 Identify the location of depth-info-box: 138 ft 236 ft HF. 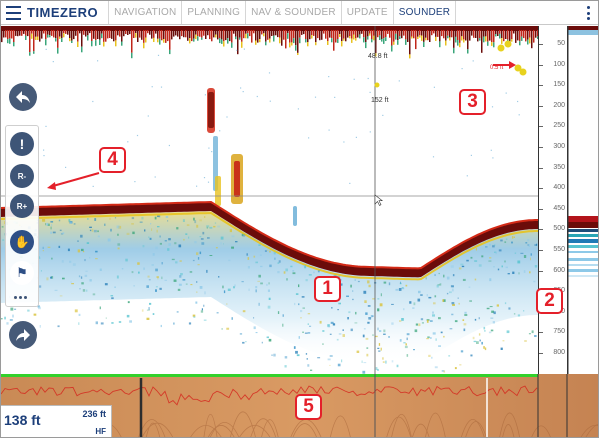
(56, 421).